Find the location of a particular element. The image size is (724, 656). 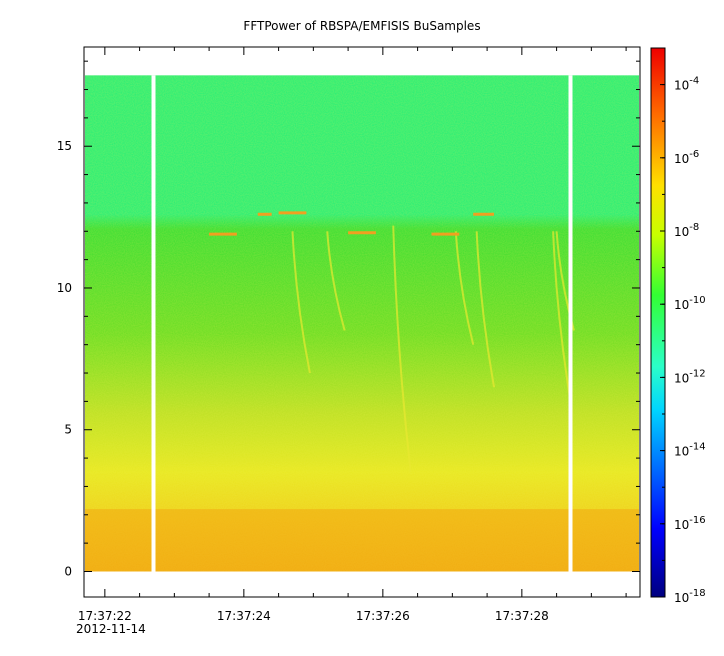

colorbar-gradient is located at coordinates (658, 322).